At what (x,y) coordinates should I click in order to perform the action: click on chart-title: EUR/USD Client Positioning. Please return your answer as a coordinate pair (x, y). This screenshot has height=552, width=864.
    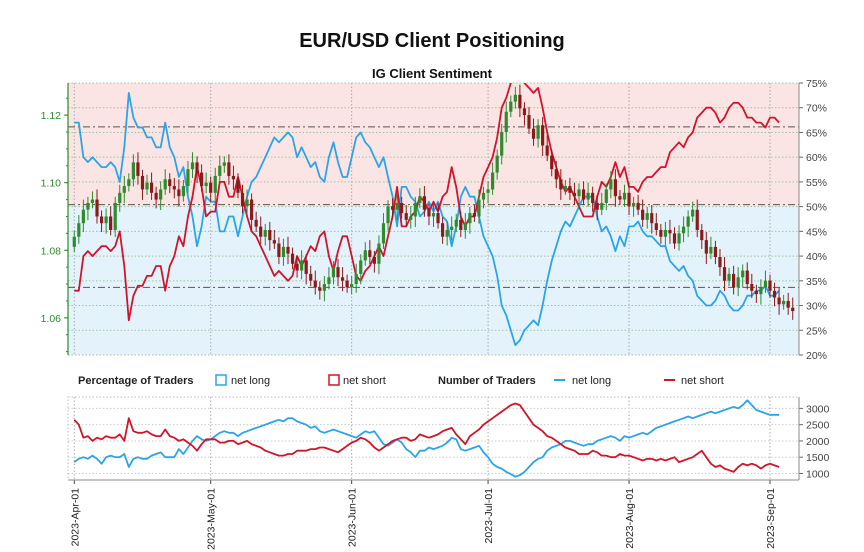
    Looking at the image, I should click on (432, 41).